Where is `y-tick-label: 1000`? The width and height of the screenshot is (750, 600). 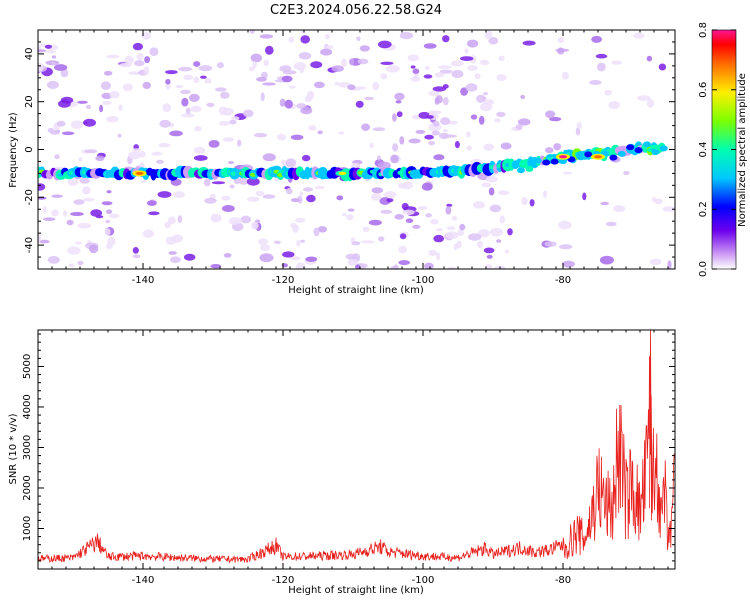 y-tick-label: 1000 is located at coordinates (27, 528).